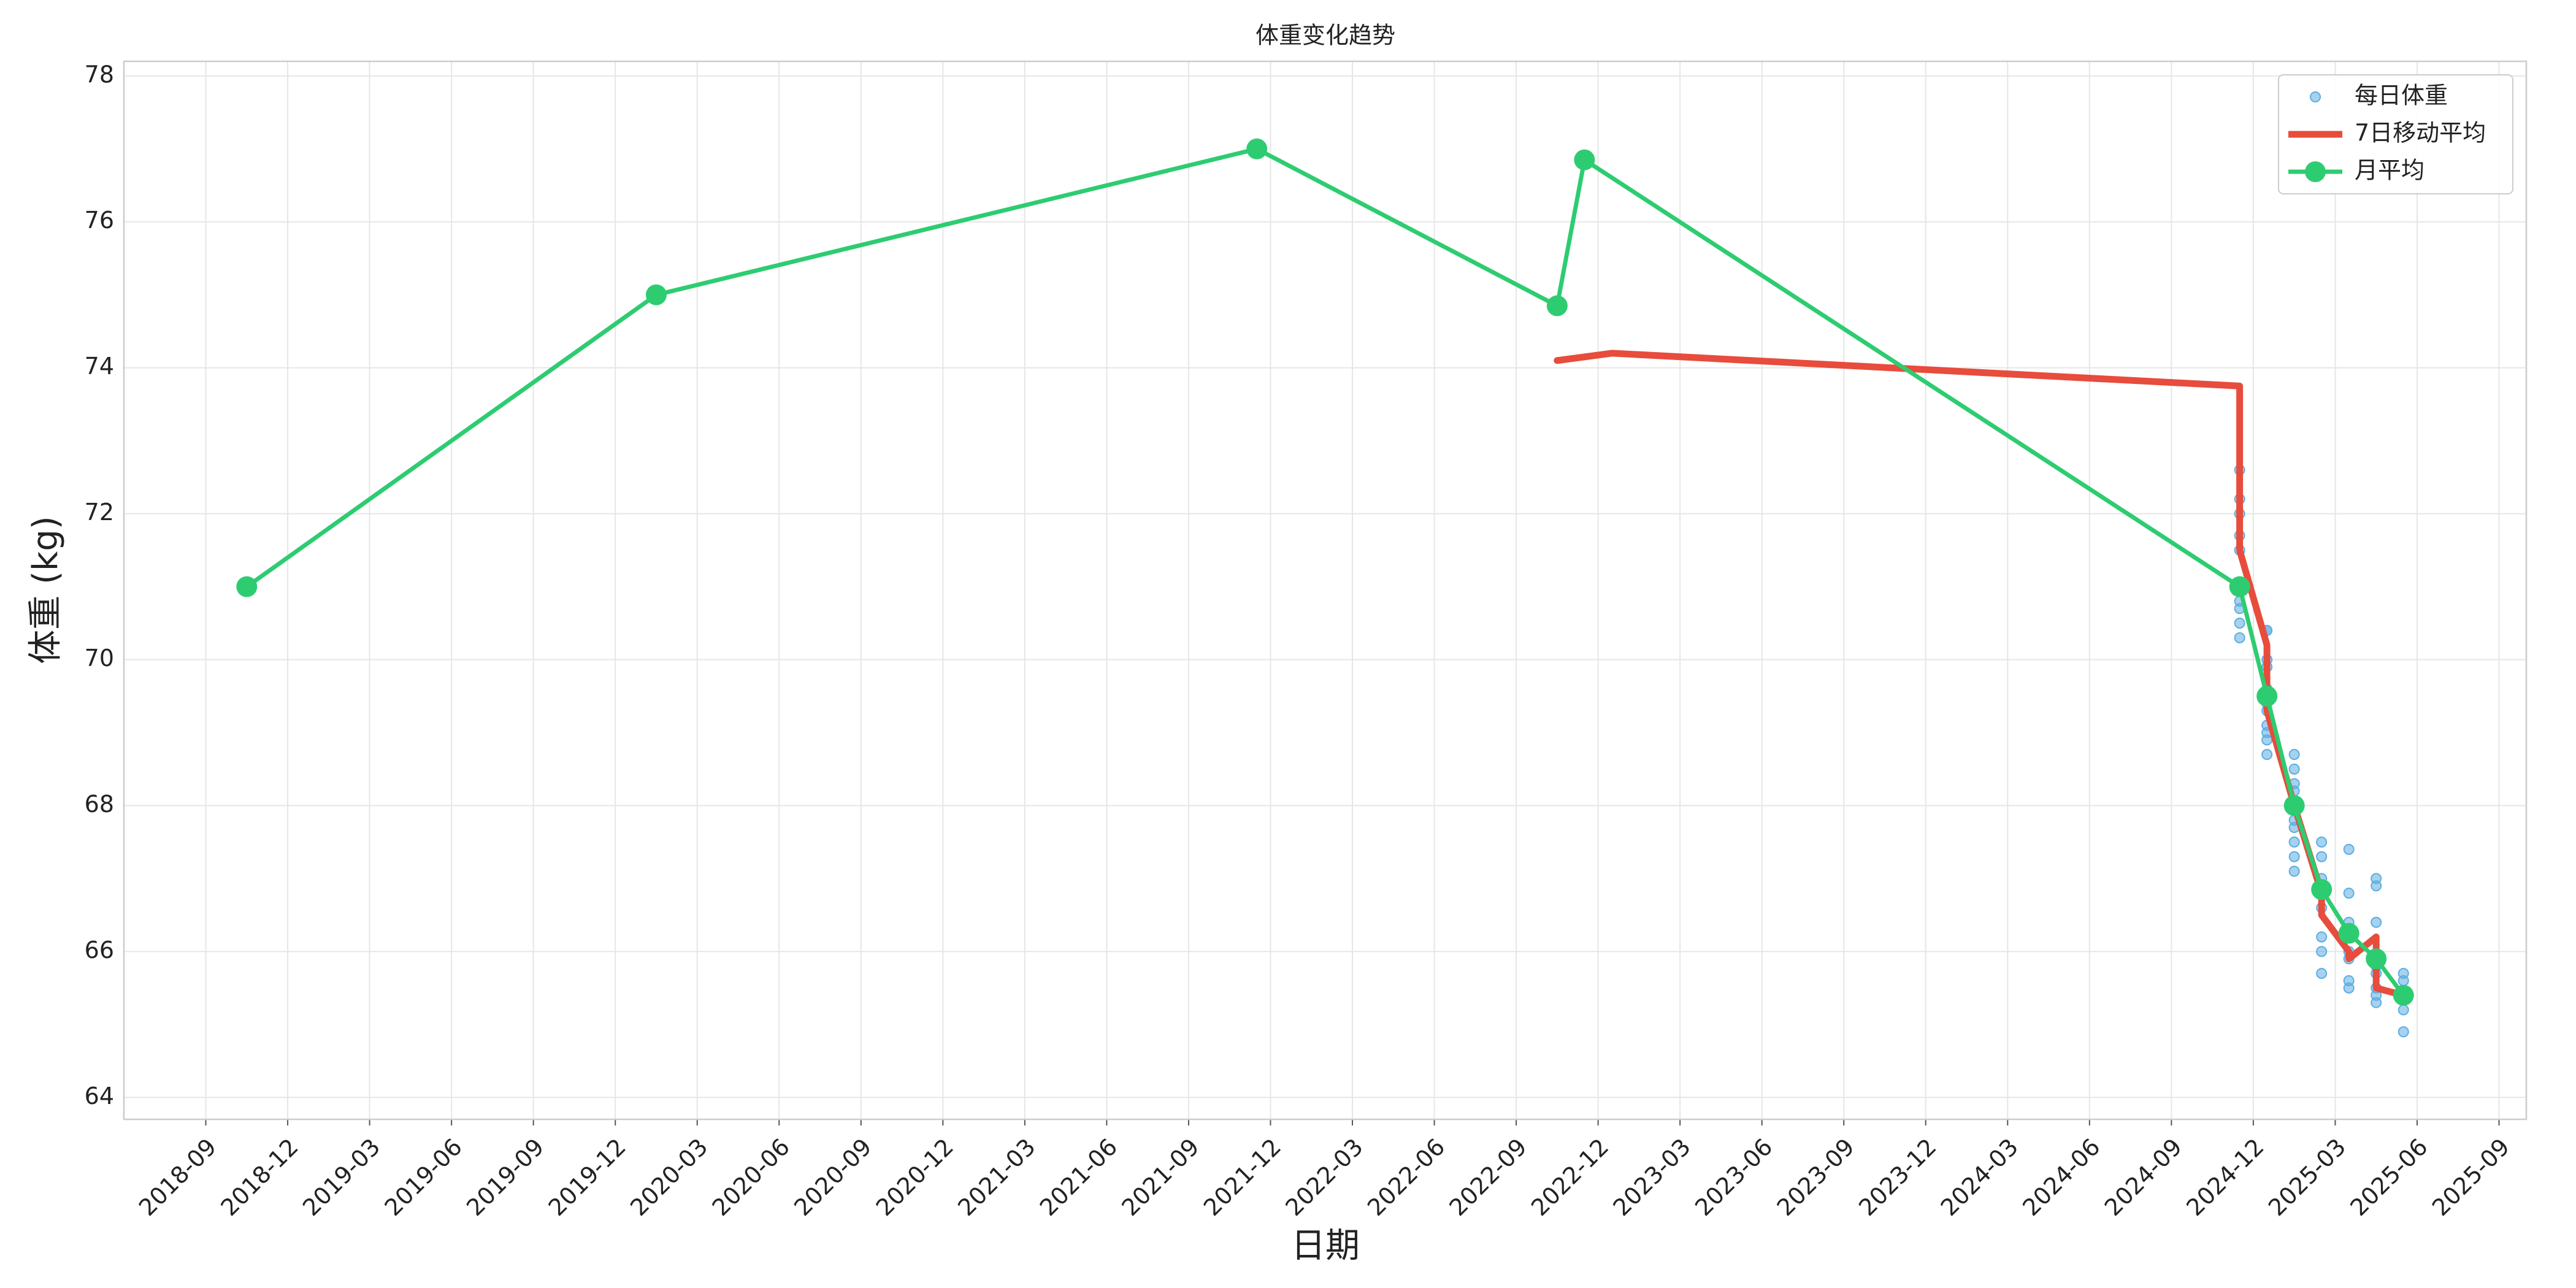 The height and width of the screenshot is (1288, 2576). Describe the element at coordinates (99, 220) in the screenshot. I see `y-tick-label: 76` at that location.